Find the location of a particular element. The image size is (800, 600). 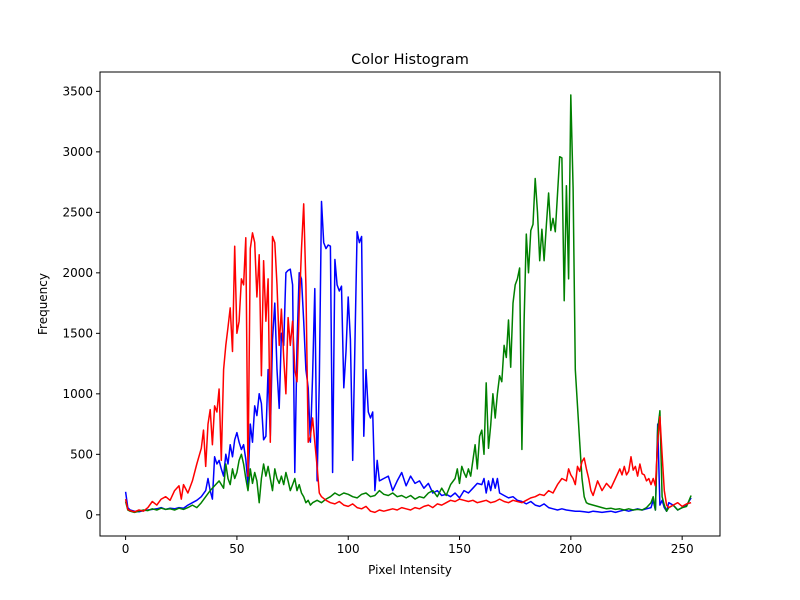

y-tick-label: 3500 is located at coordinates (77, 91).